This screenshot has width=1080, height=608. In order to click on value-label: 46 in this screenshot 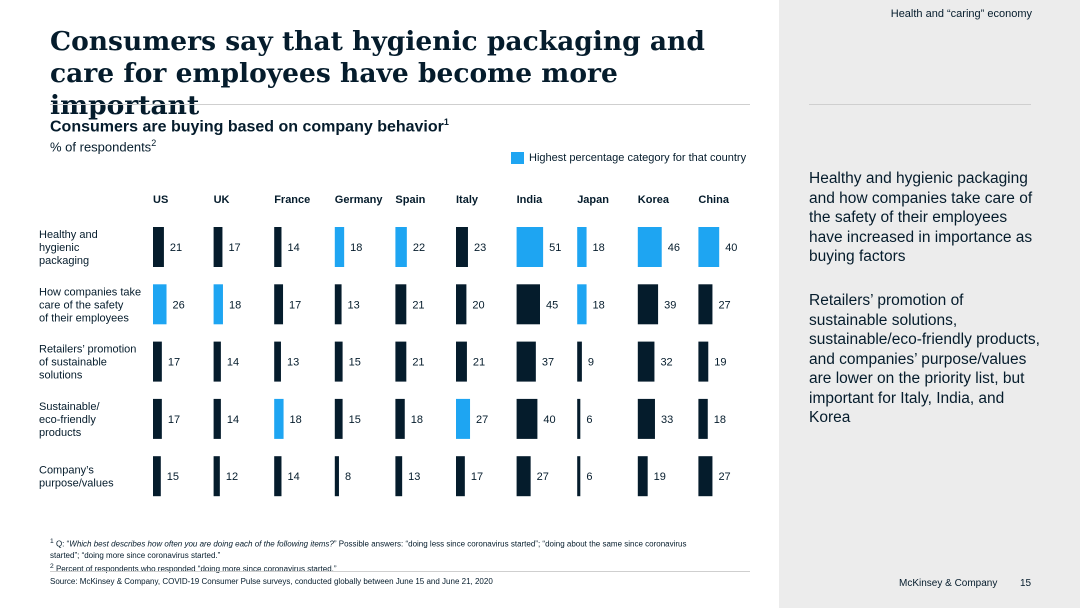, I will do `click(674, 248)`.